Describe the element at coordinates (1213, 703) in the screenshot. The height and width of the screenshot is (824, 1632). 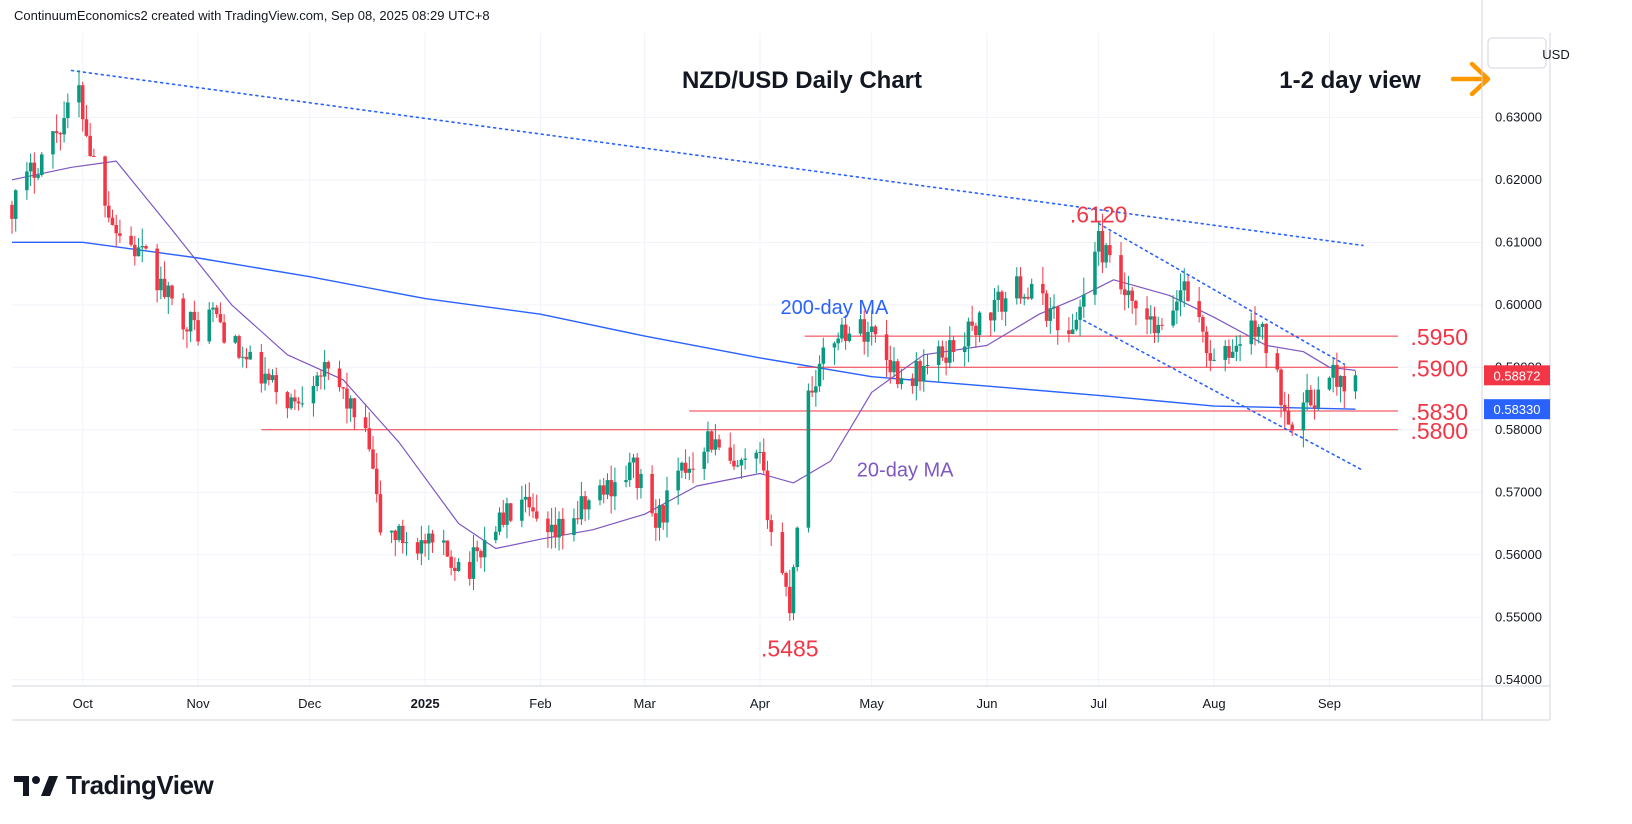
I see `x-tick-label: Aug` at that location.